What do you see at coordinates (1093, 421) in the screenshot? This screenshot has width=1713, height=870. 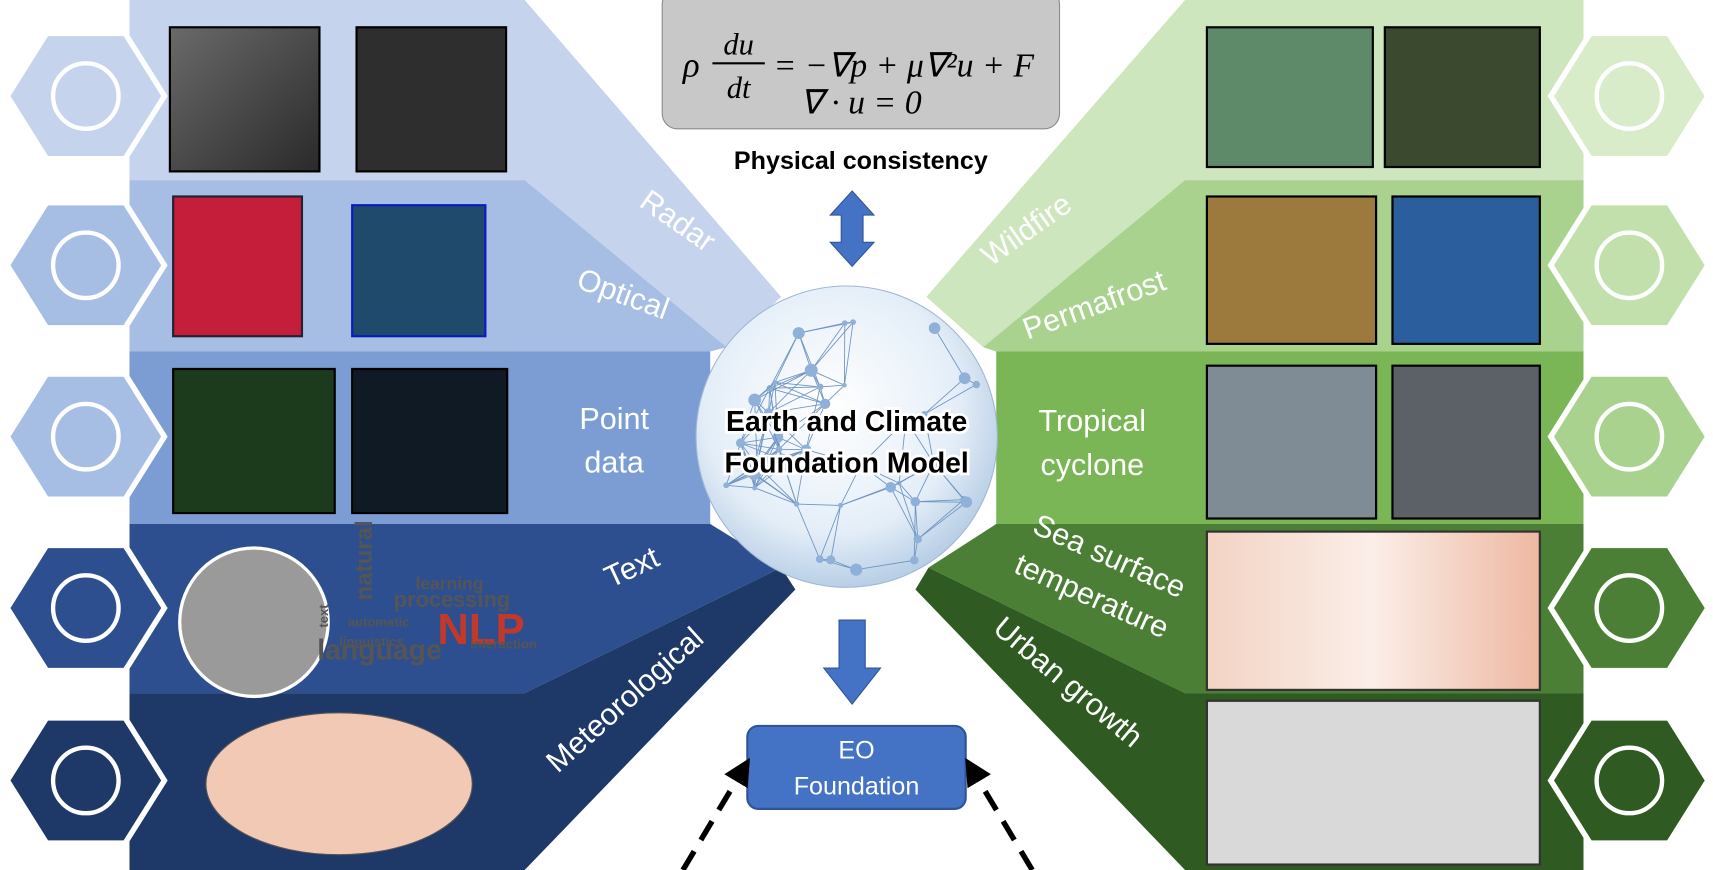 I see `label: Tropical` at bounding box center [1093, 421].